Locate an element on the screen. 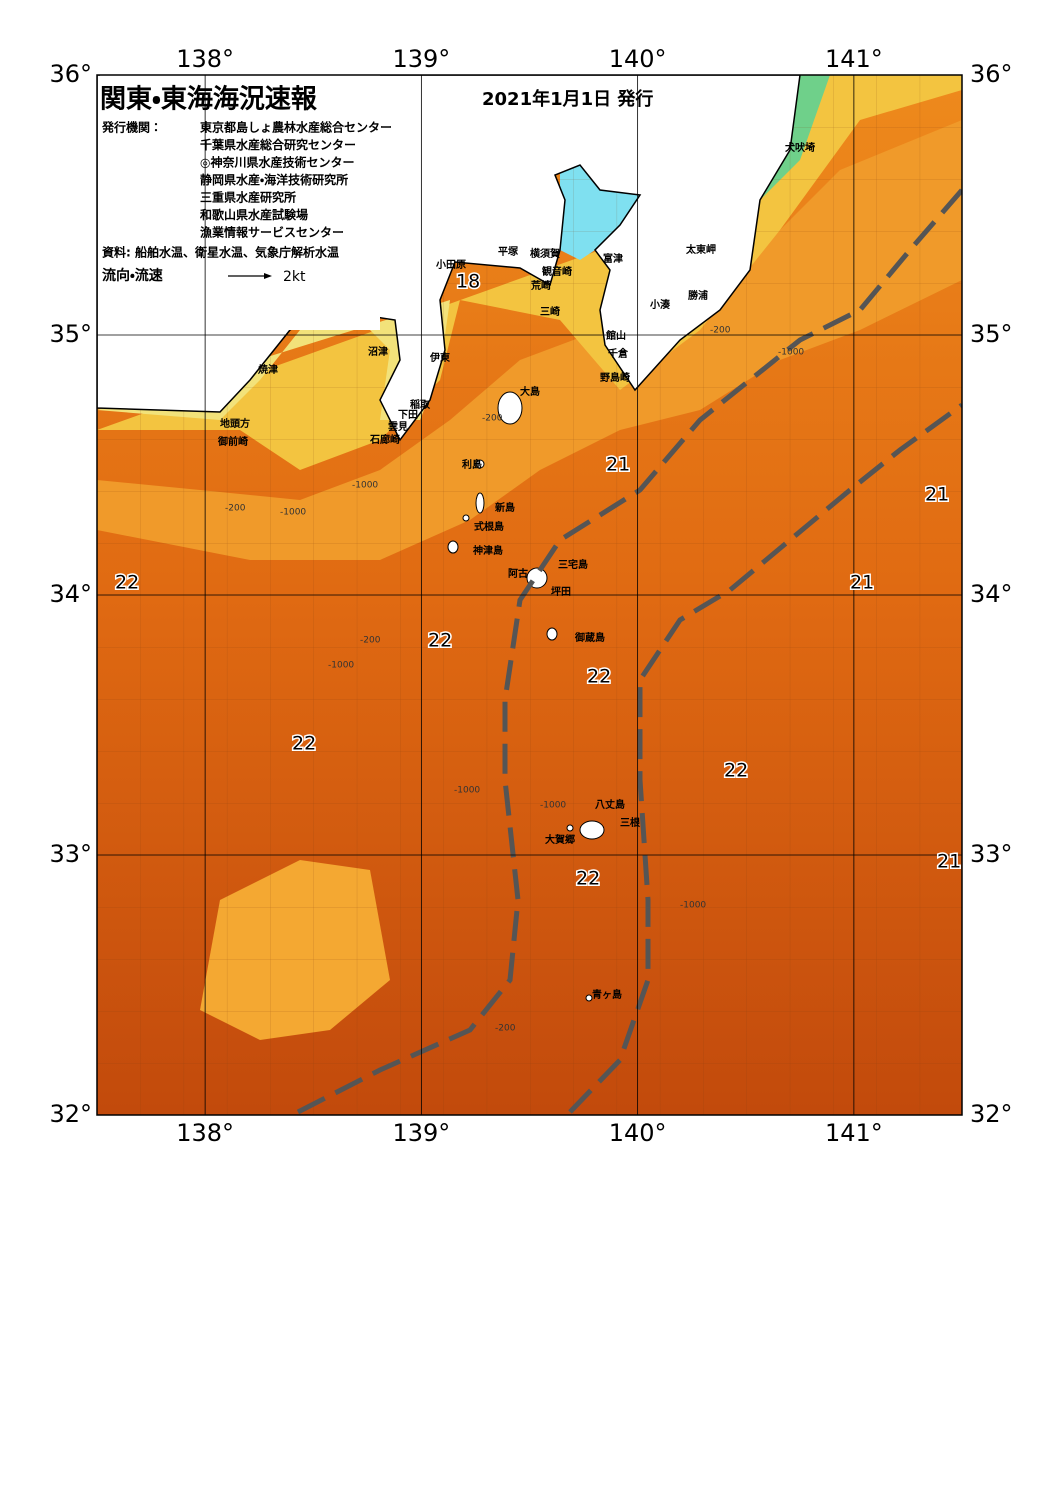 This screenshot has height=1505, width=1064. place-name: 阿古 is located at coordinates (518, 573).